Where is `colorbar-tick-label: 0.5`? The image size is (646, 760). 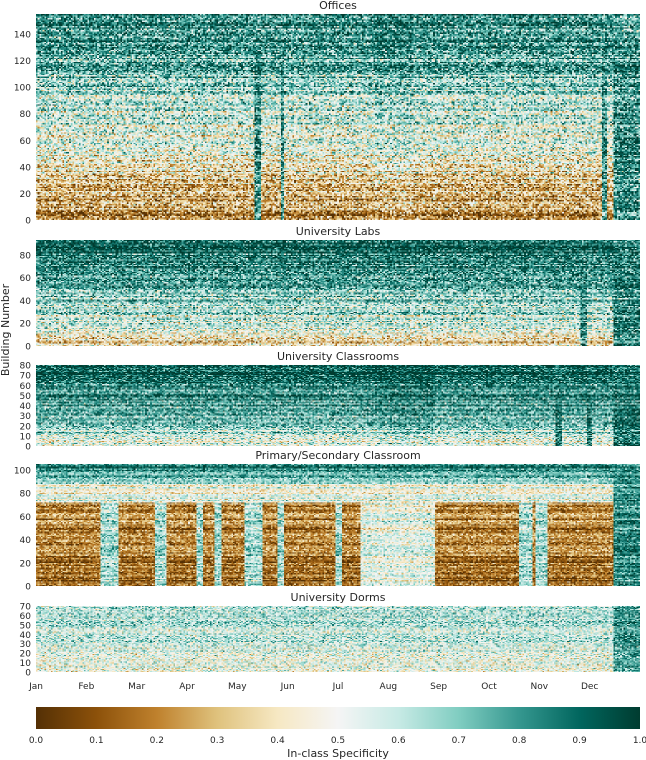 colorbar-tick-label: 0.5 is located at coordinates (338, 741).